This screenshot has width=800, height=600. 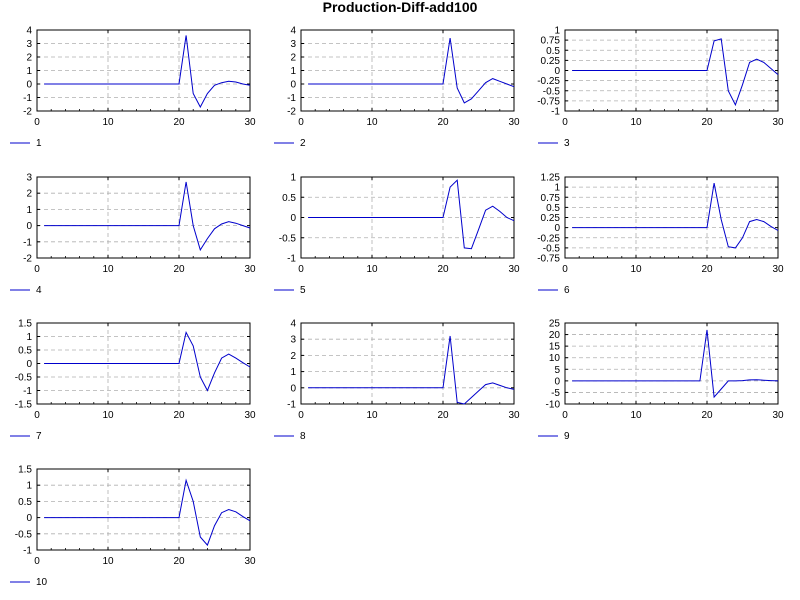 I want to click on panel-5: -1-0.500.510 10 20 305, so click(x=397, y=234).